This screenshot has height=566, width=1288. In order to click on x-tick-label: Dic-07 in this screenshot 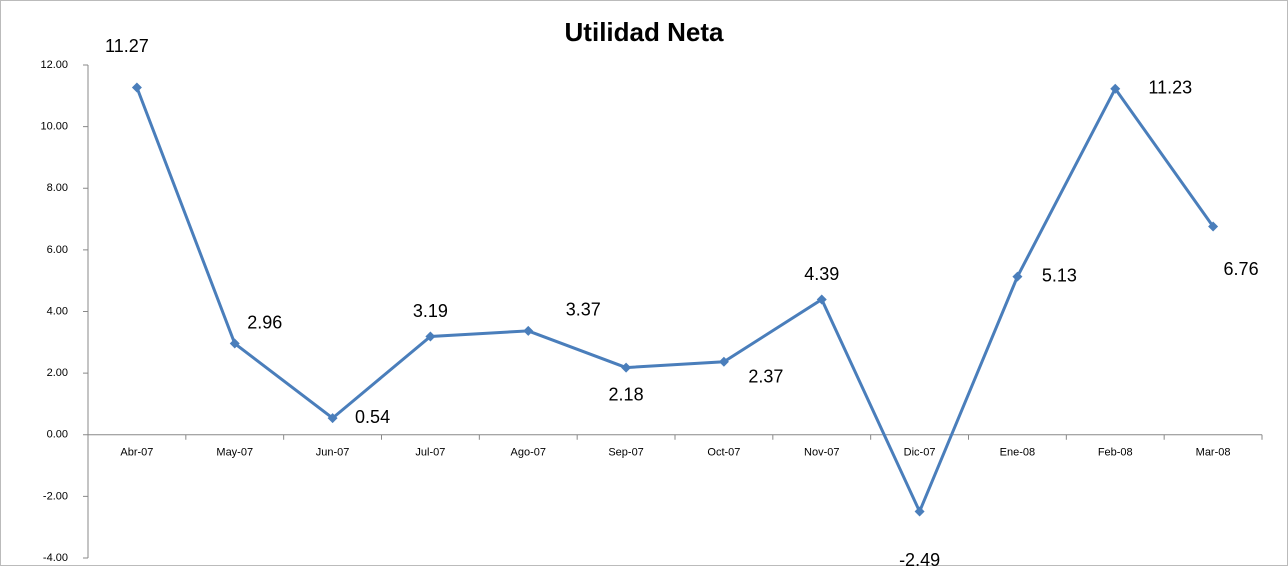, I will do `click(920, 453)`.